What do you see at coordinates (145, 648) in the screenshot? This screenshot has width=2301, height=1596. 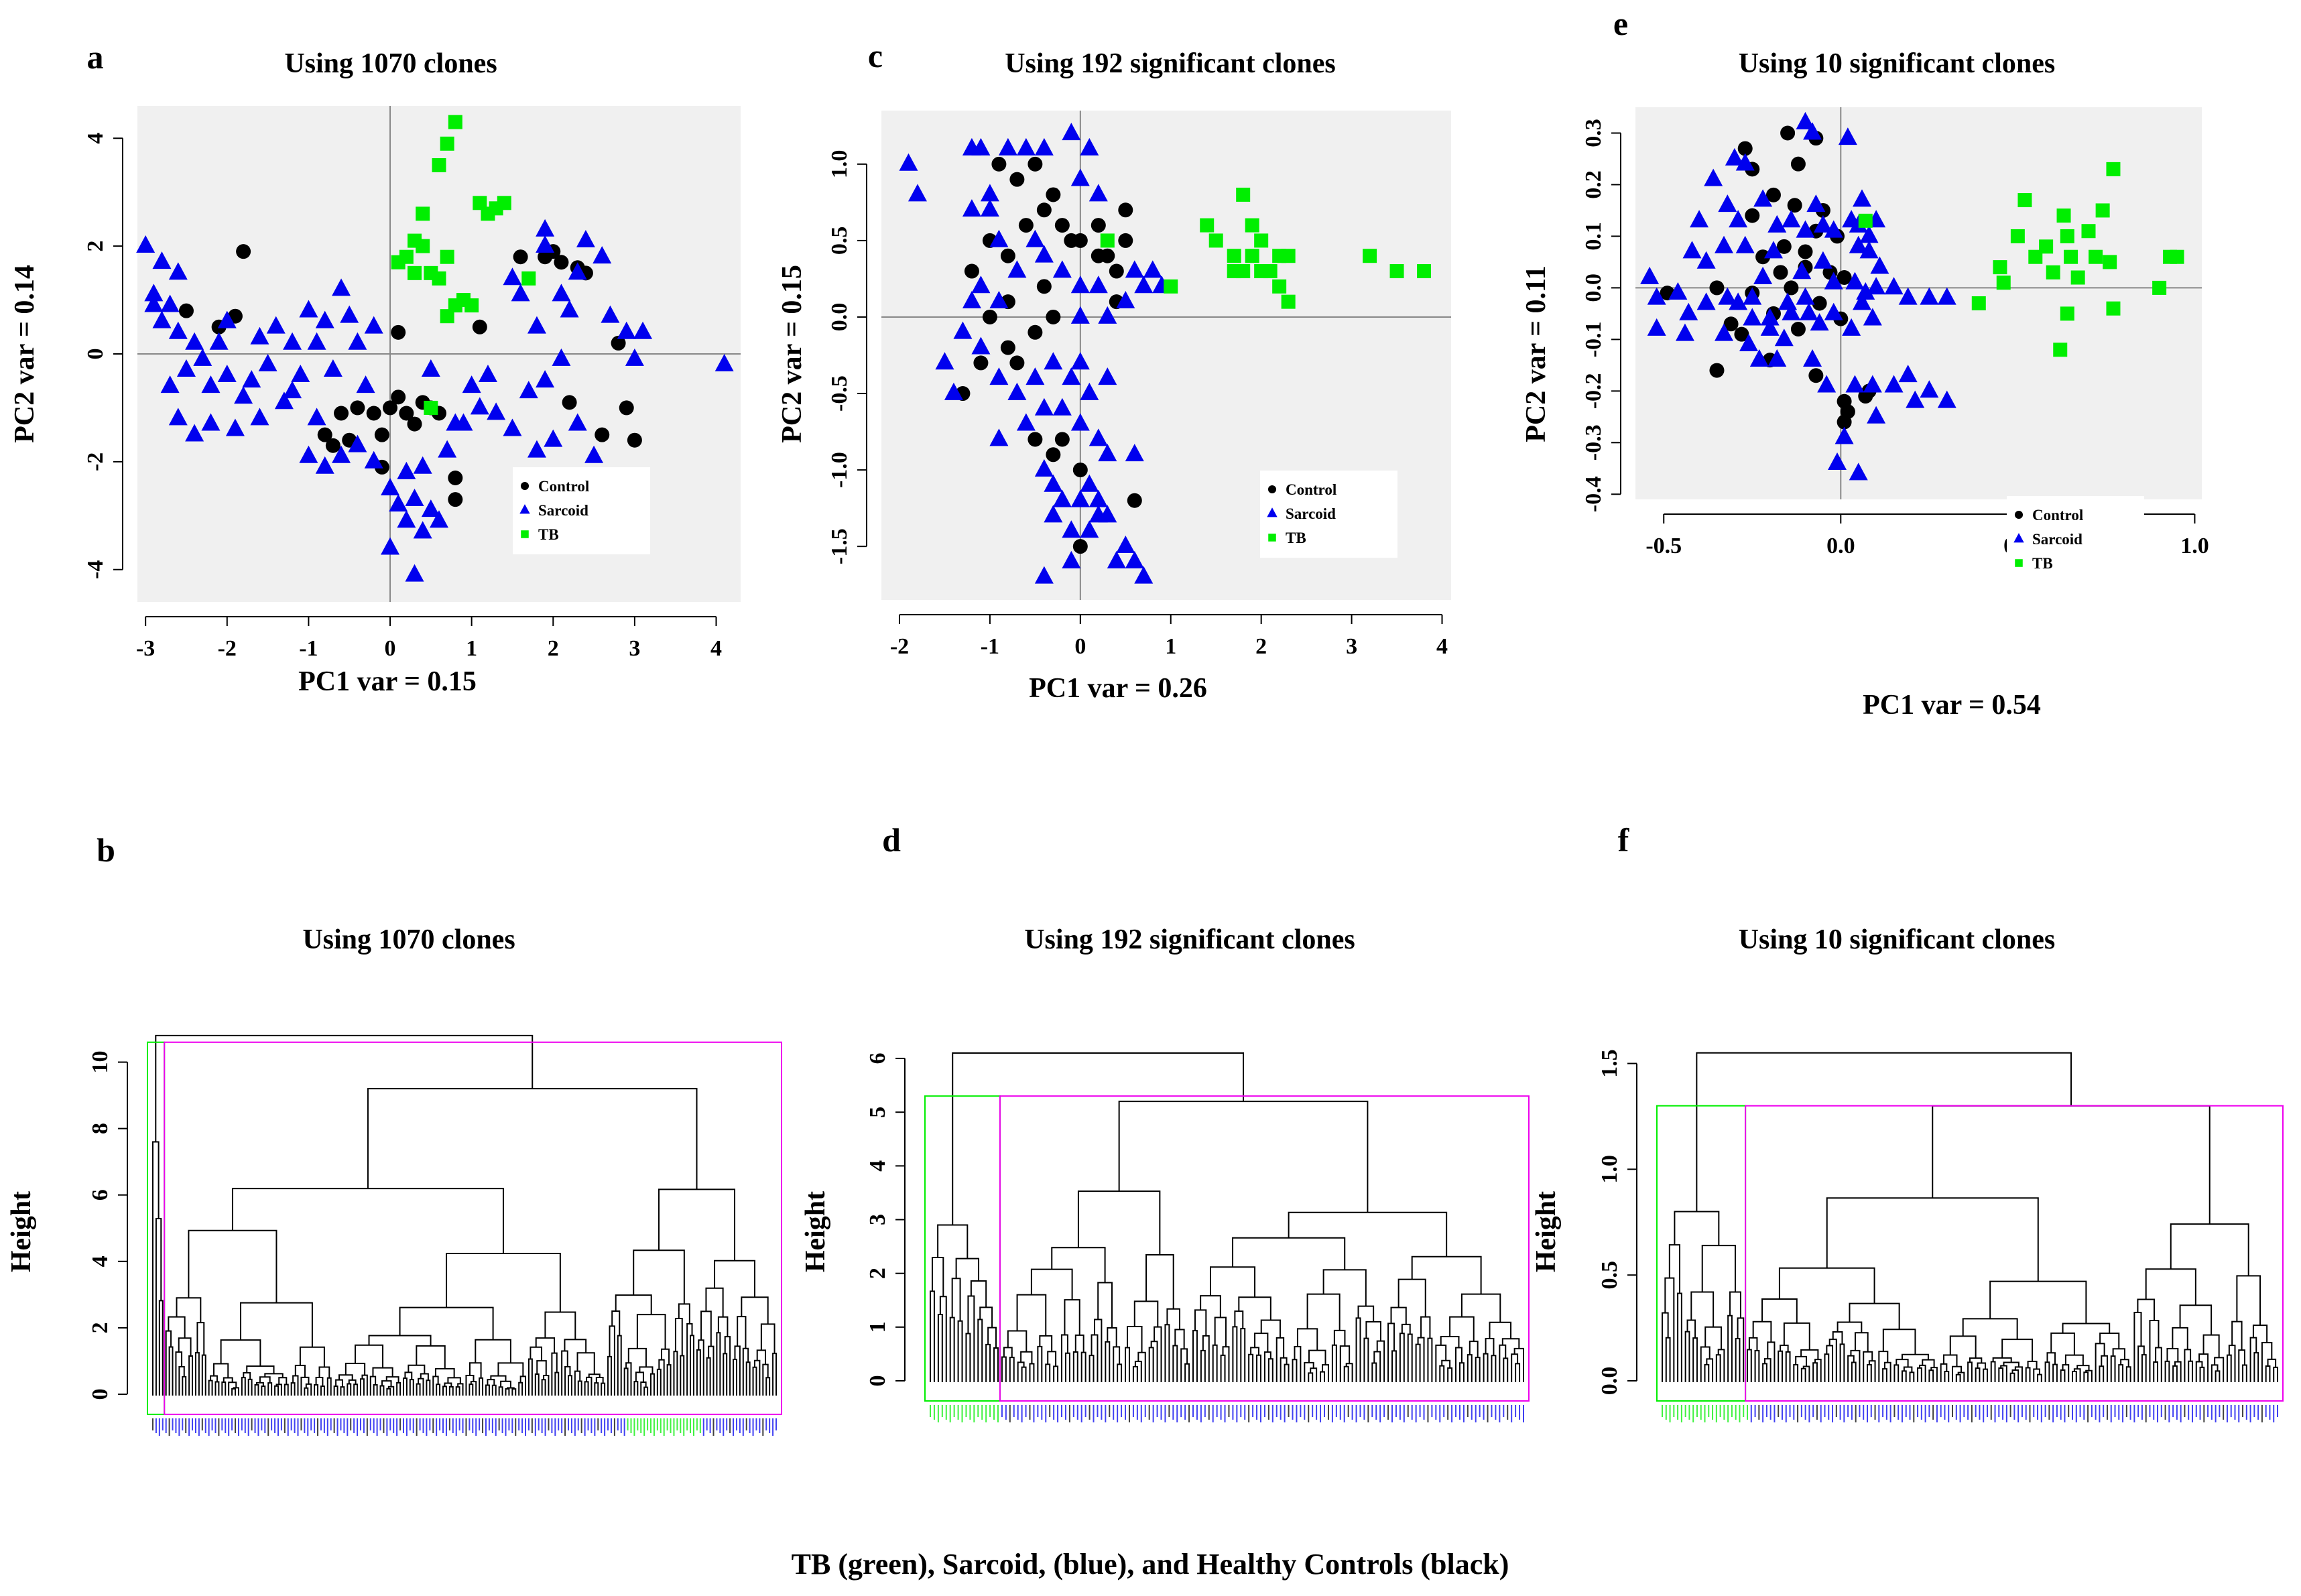 I see `x-tick-label: -3` at bounding box center [145, 648].